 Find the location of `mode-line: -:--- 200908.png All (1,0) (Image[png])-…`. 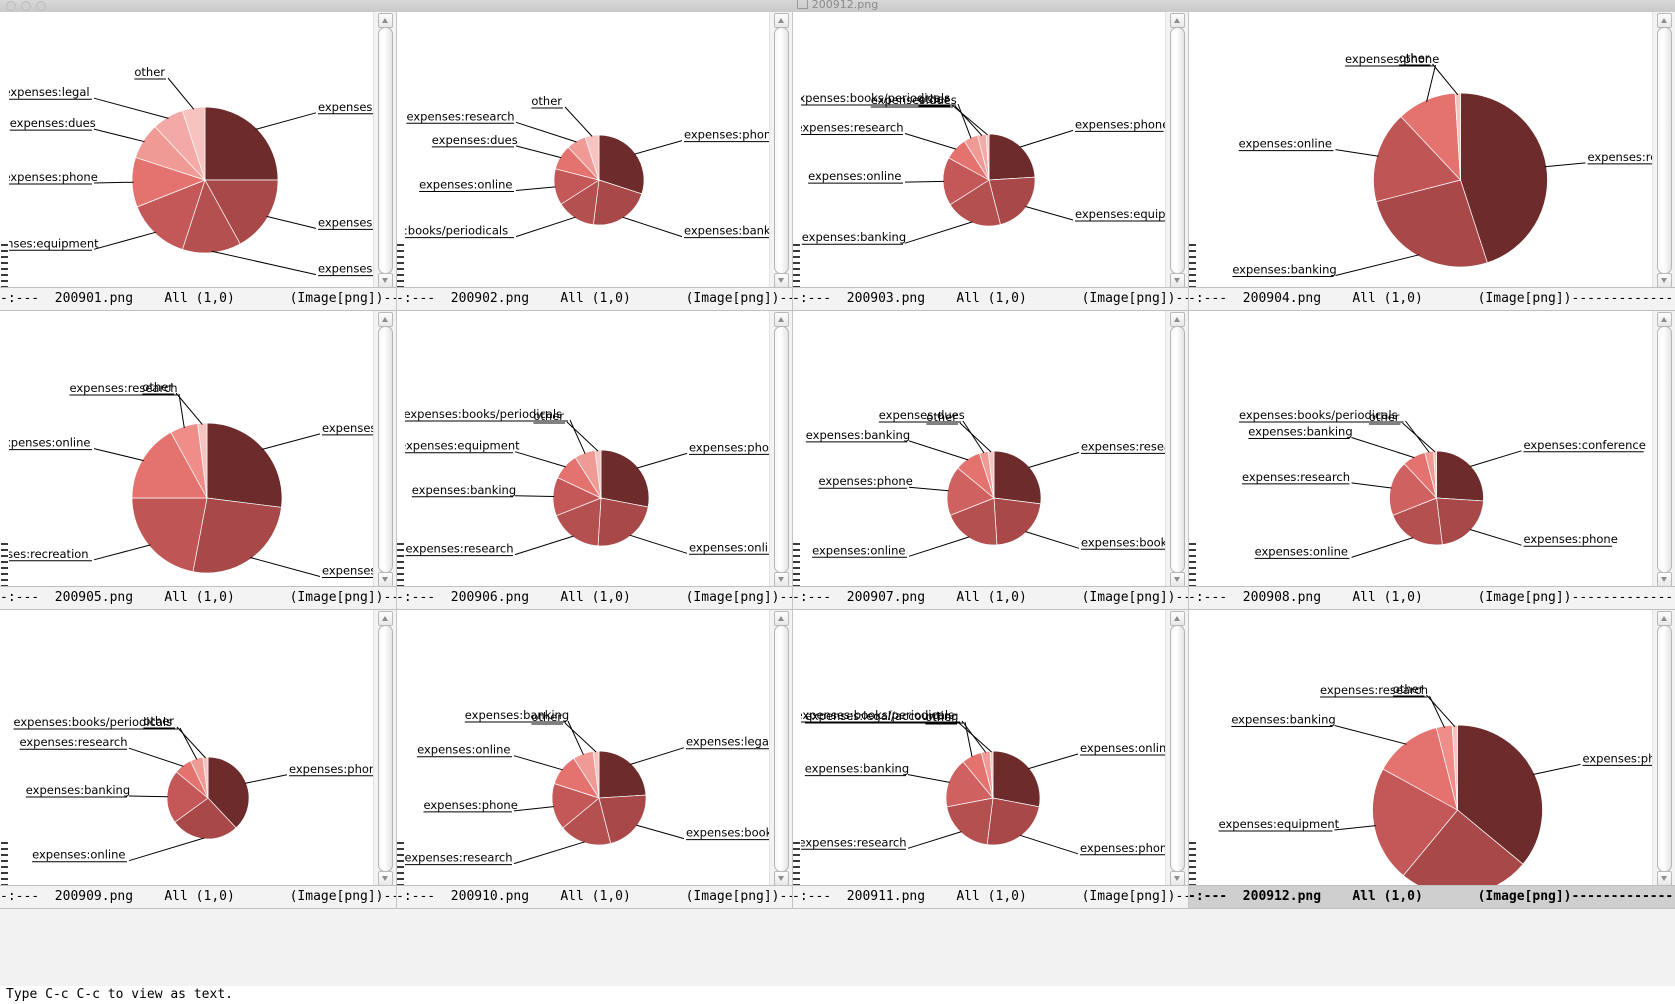

mode-line: -:--- 200908.png All (1,0) (Image[png])-… is located at coordinates (1431, 598).